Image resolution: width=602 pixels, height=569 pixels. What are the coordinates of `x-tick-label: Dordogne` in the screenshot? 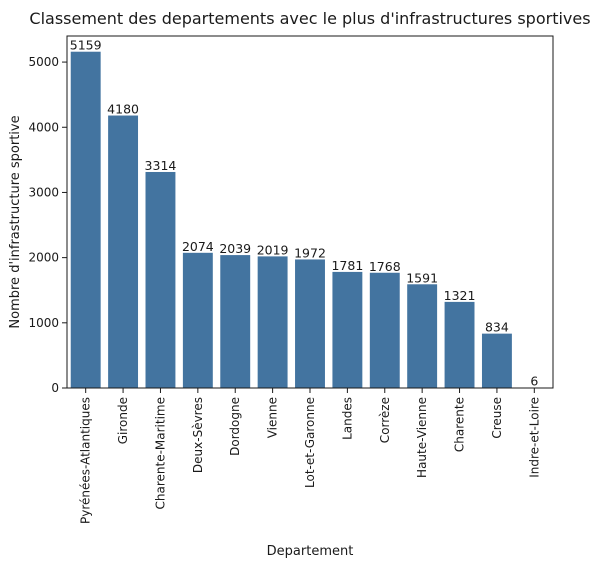 It's located at (235, 426).